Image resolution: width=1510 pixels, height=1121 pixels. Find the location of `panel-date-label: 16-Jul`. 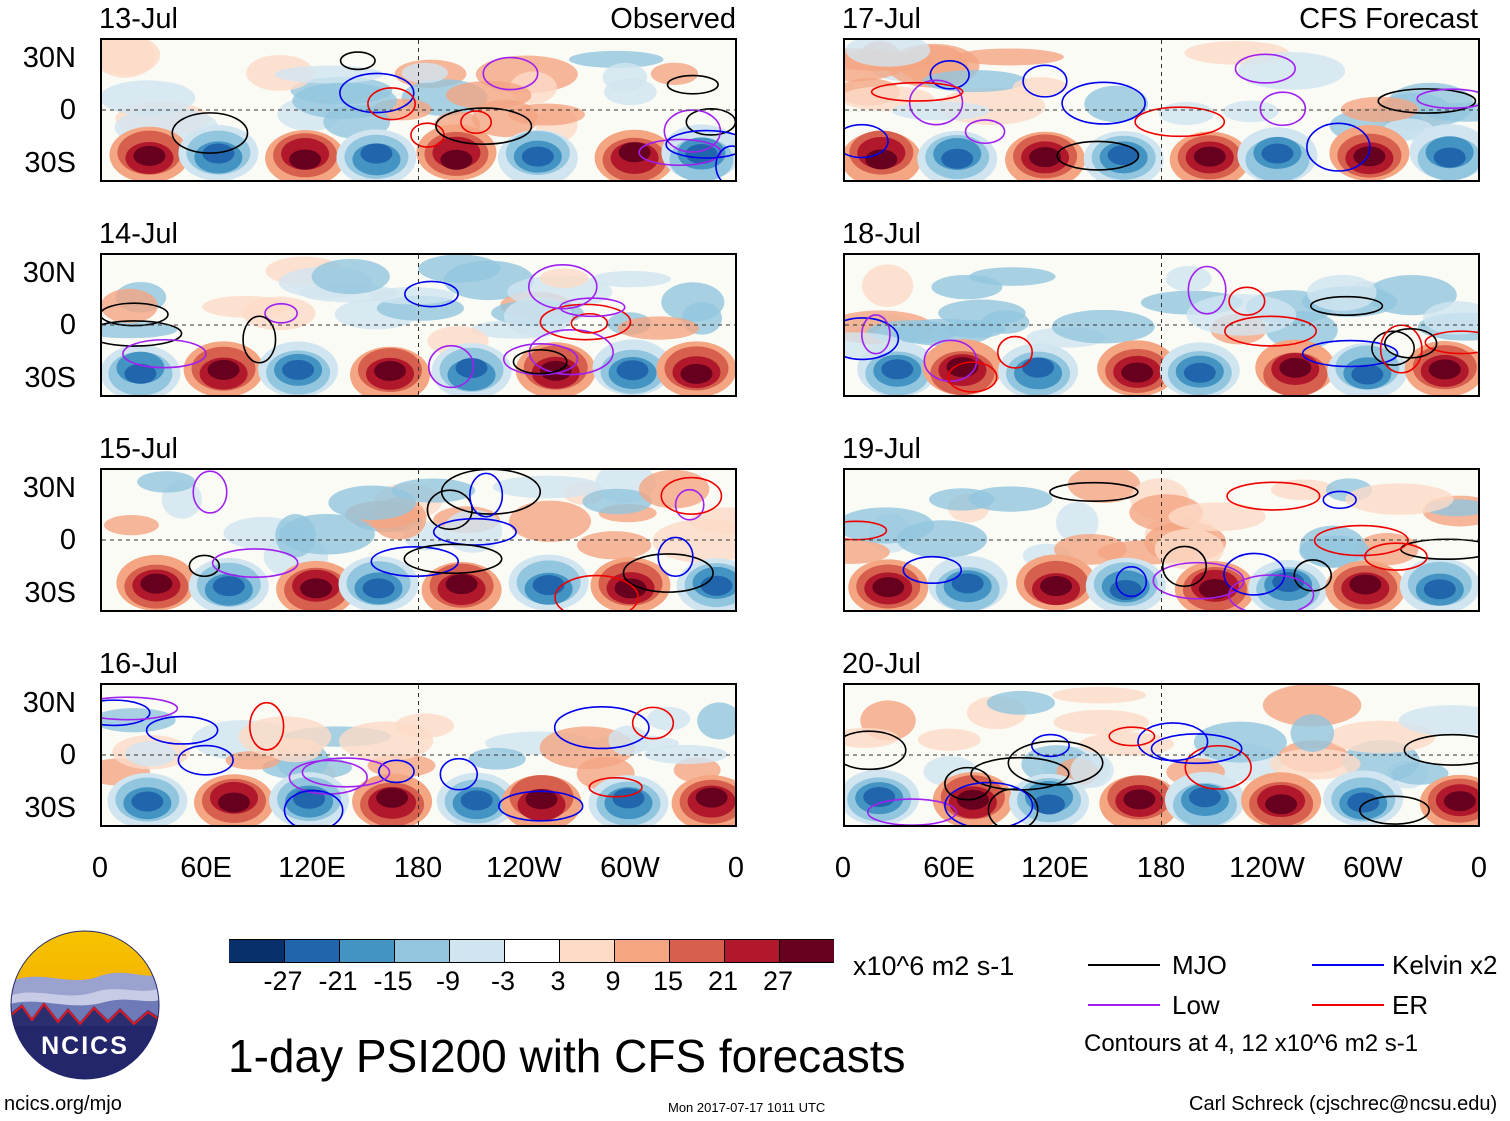

panel-date-label: 16-Jul is located at coordinates (138, 664).